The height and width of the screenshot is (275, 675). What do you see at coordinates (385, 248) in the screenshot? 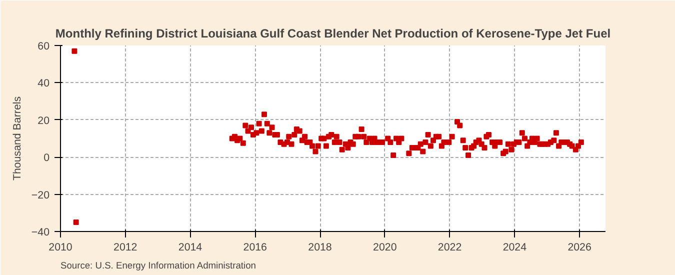
I see `x-tick-label: 2020` at bounding box center [385, 248].